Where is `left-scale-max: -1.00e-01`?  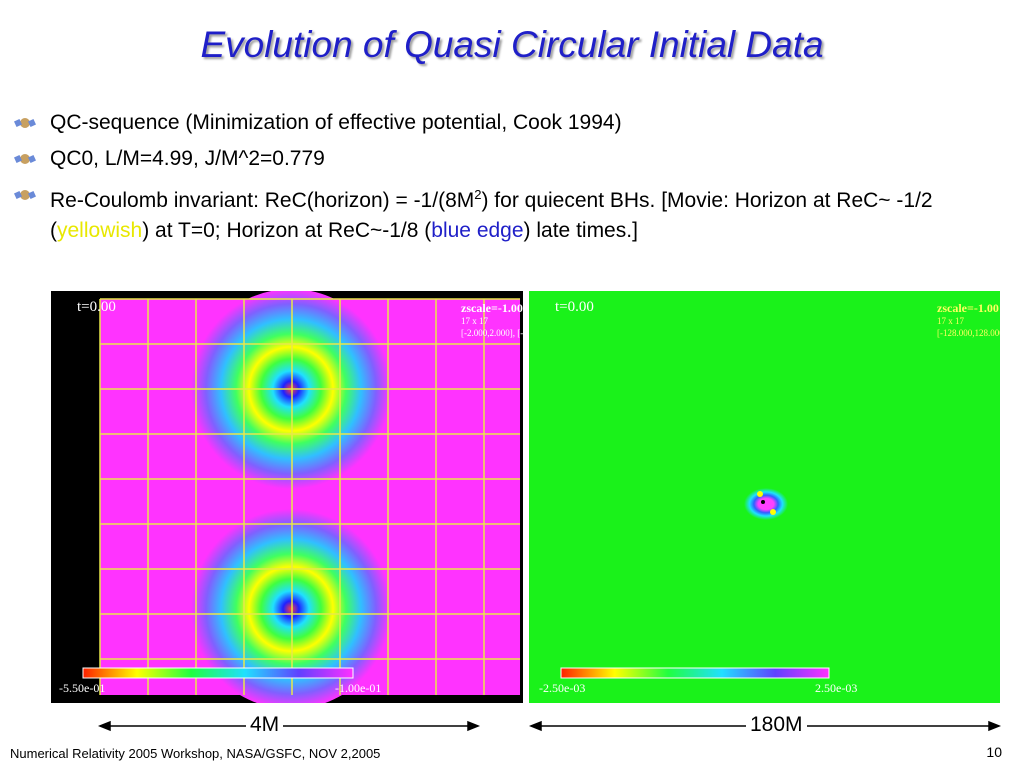 left-scale-max: -1.00e-01 is located at coordinates (358, 688).